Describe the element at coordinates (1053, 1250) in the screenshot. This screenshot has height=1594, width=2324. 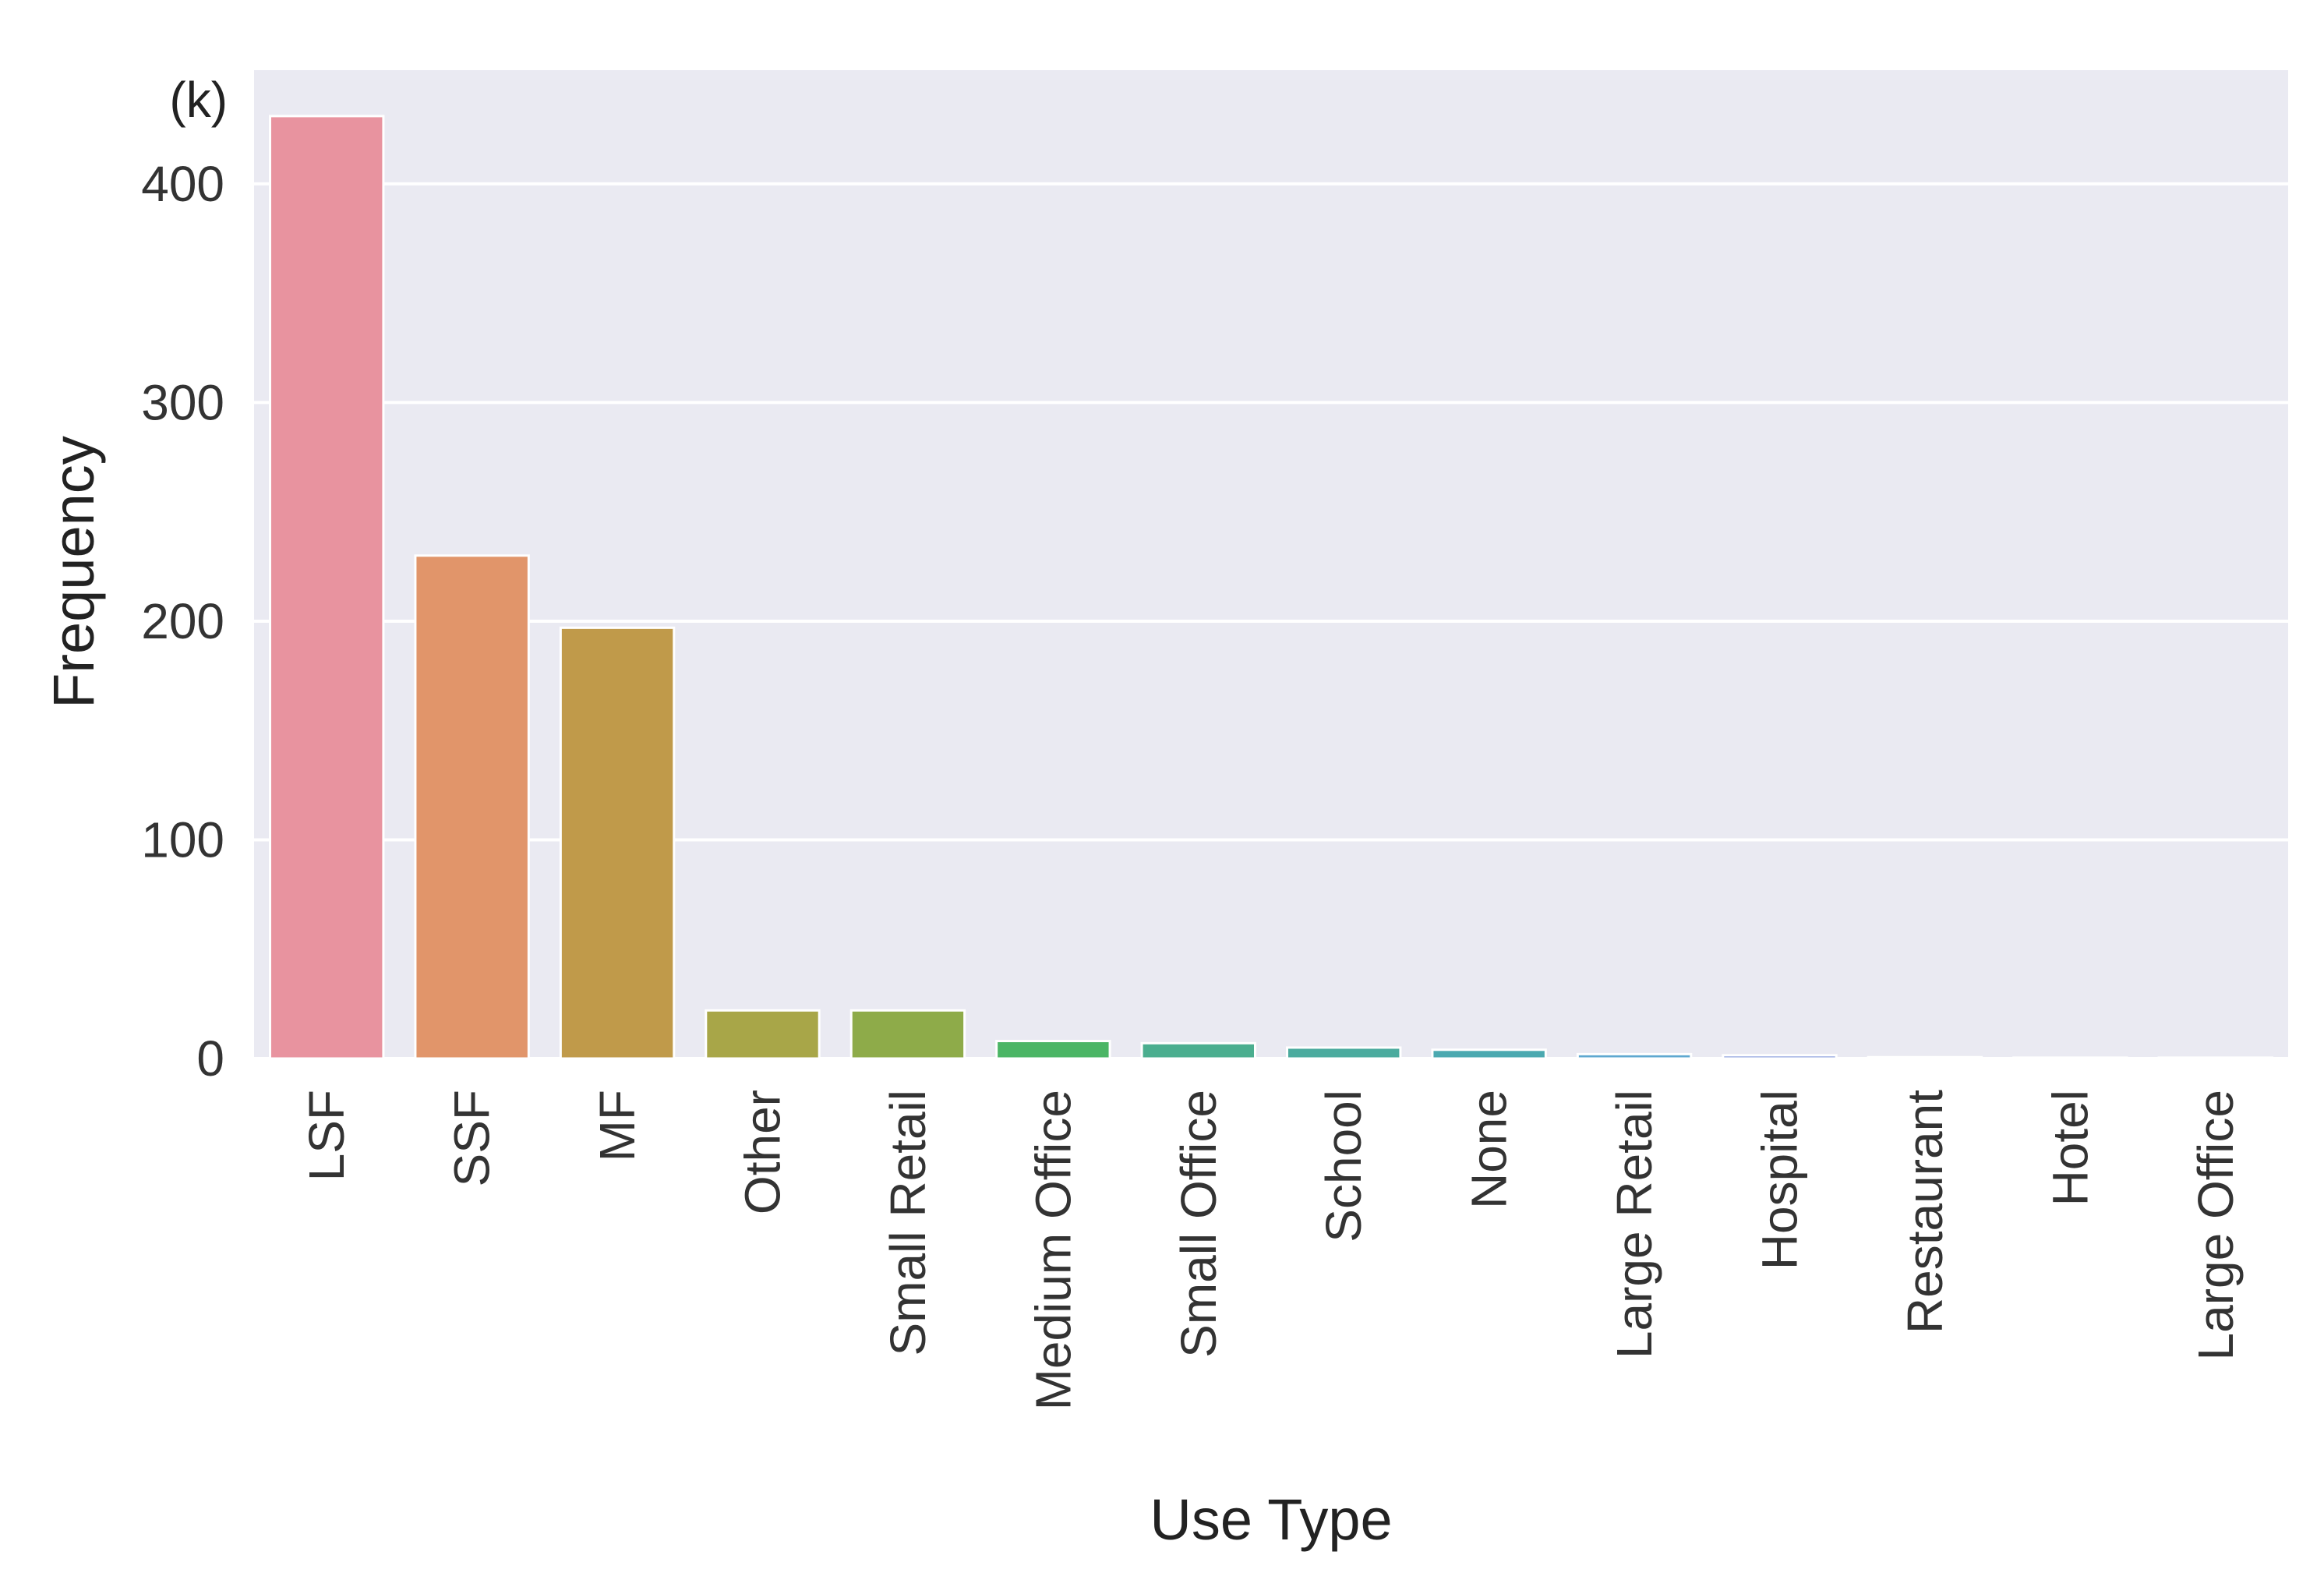
I see `x-tick-label: Medium Office` at that location.